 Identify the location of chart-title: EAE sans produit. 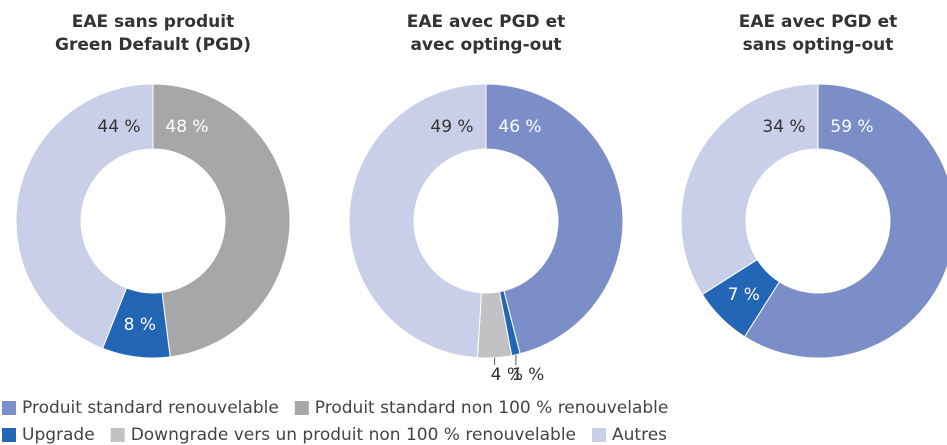
(153, 22).